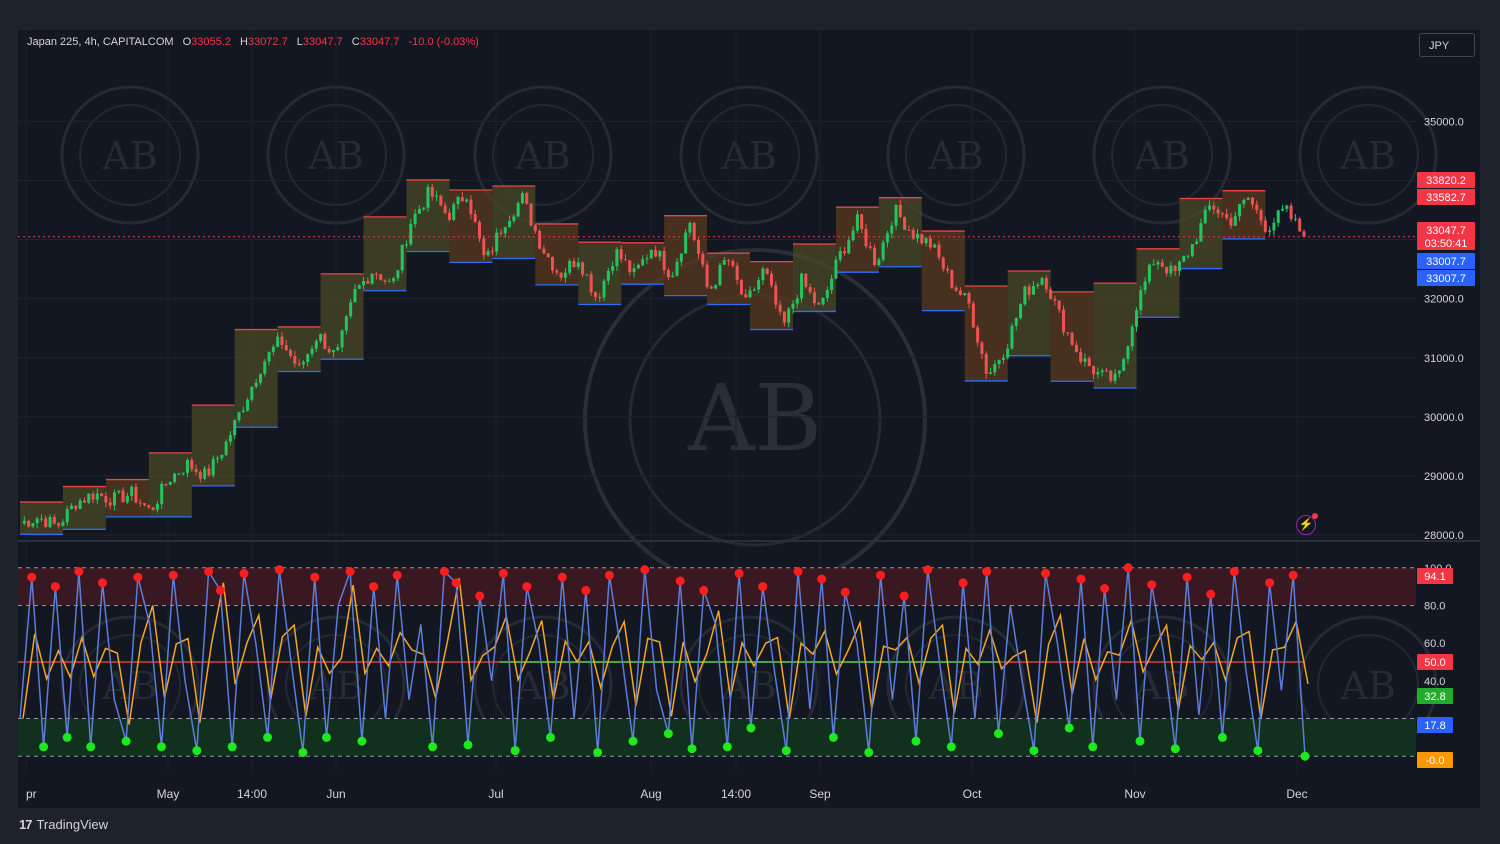  What do you see at coordinates (667, 794) in the screenshot?
I see `time-axis: pr May 14:00 Jun Jul Aug 14:00 Sep Oct Nov Dec` at bounding box center [667, 794].